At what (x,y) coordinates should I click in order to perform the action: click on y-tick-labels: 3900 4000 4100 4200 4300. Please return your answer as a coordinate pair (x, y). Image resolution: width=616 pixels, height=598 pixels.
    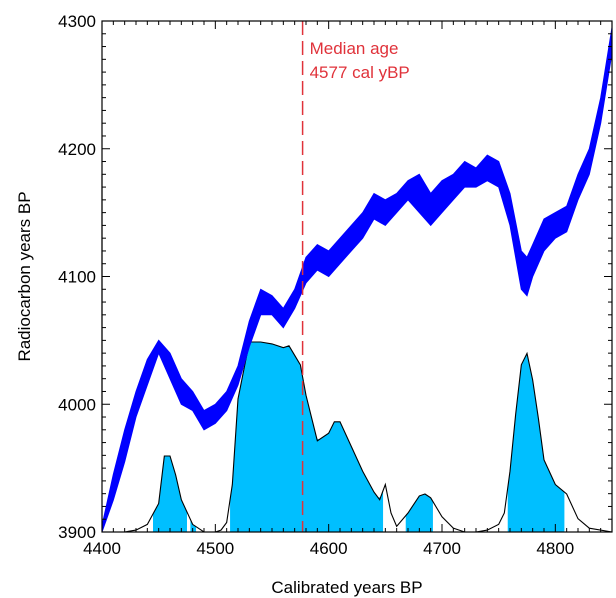
    Looking at the image, I should click on (77, 277).